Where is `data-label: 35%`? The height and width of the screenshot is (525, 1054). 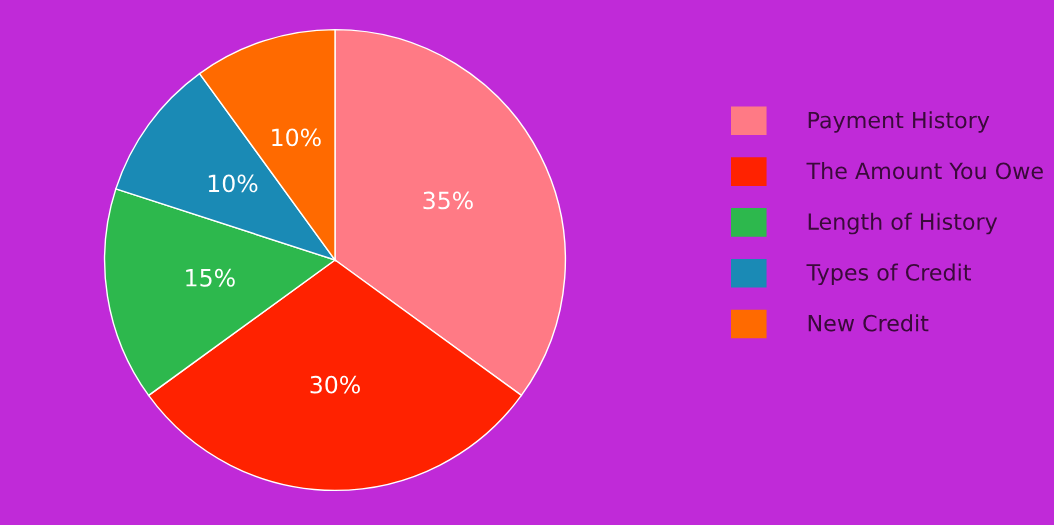
data-label: 35% is located at coordinates (448, 200).